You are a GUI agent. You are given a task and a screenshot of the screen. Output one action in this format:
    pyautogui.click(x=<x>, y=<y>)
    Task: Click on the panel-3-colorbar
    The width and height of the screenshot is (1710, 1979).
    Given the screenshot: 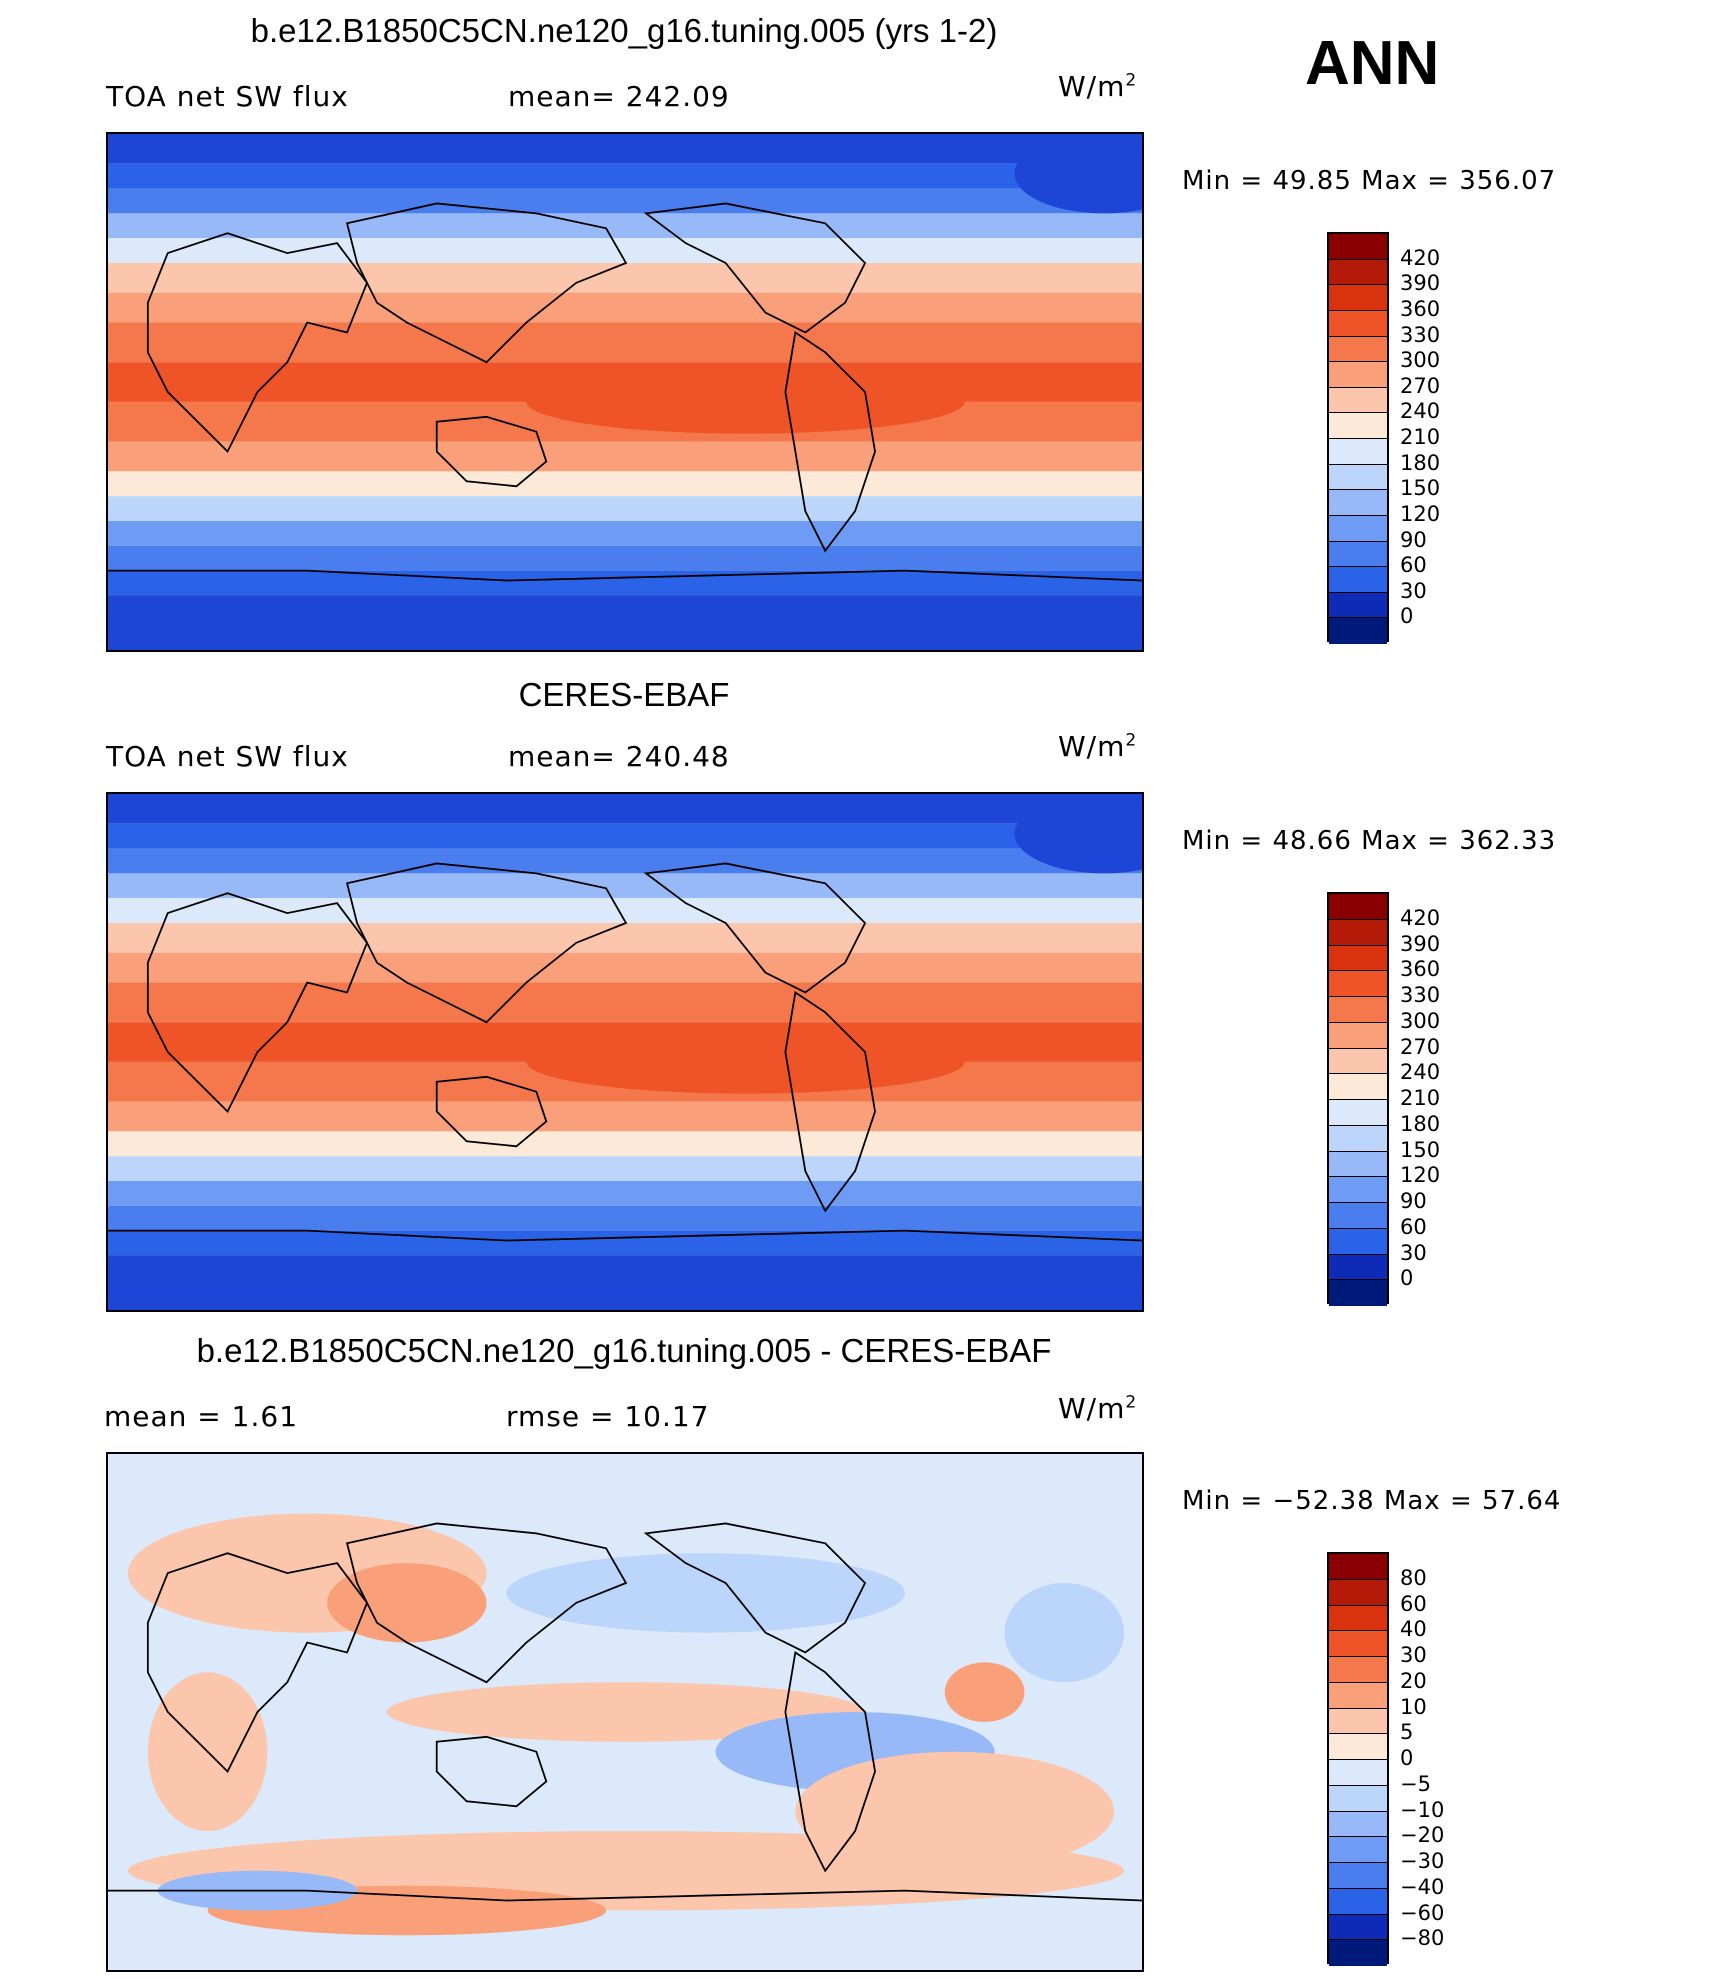 What is the action you would take?
    pyautogui.click(x=1358, y=1759)
    